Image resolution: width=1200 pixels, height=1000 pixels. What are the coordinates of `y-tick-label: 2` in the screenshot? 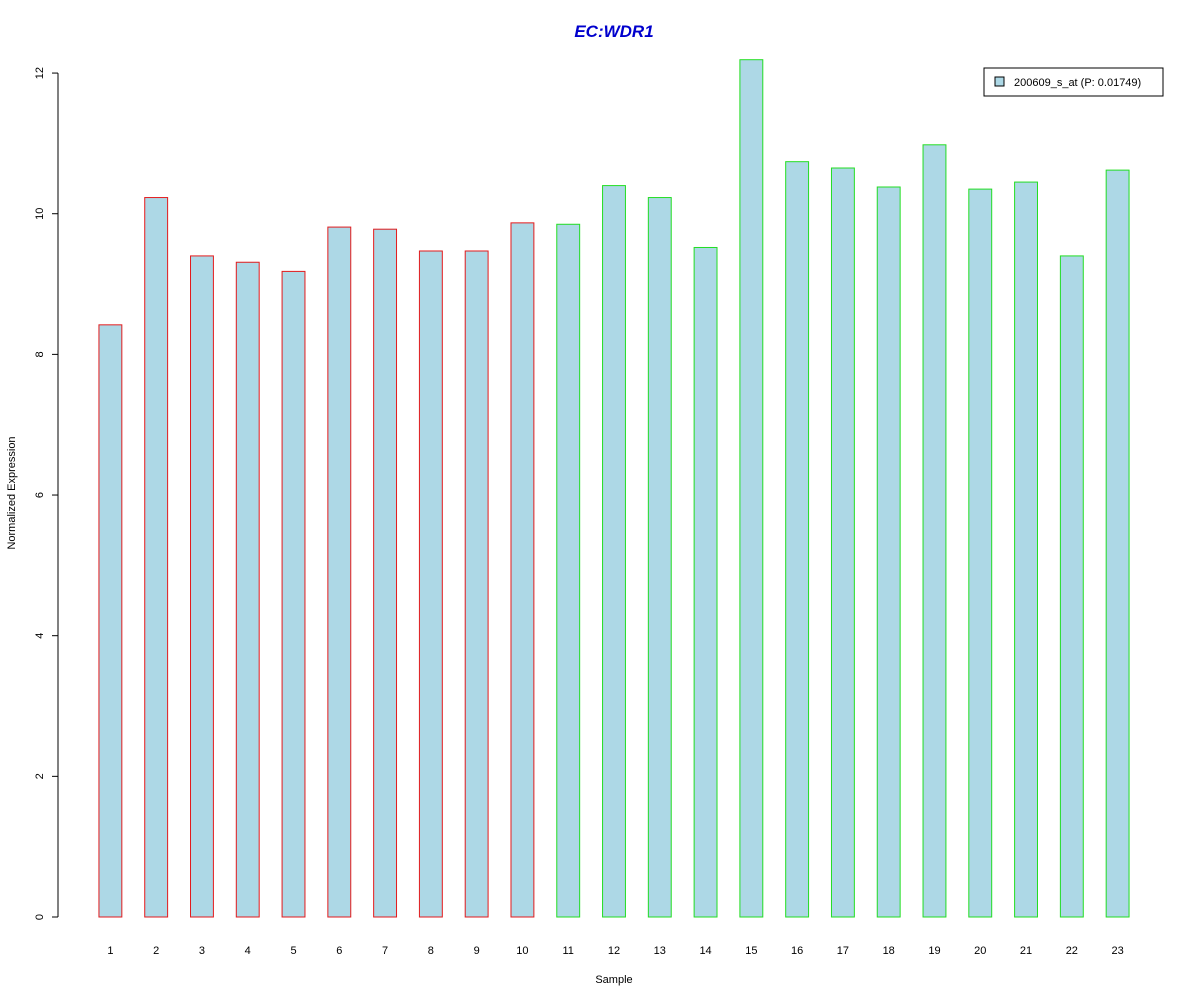 It's located at (40, 776).